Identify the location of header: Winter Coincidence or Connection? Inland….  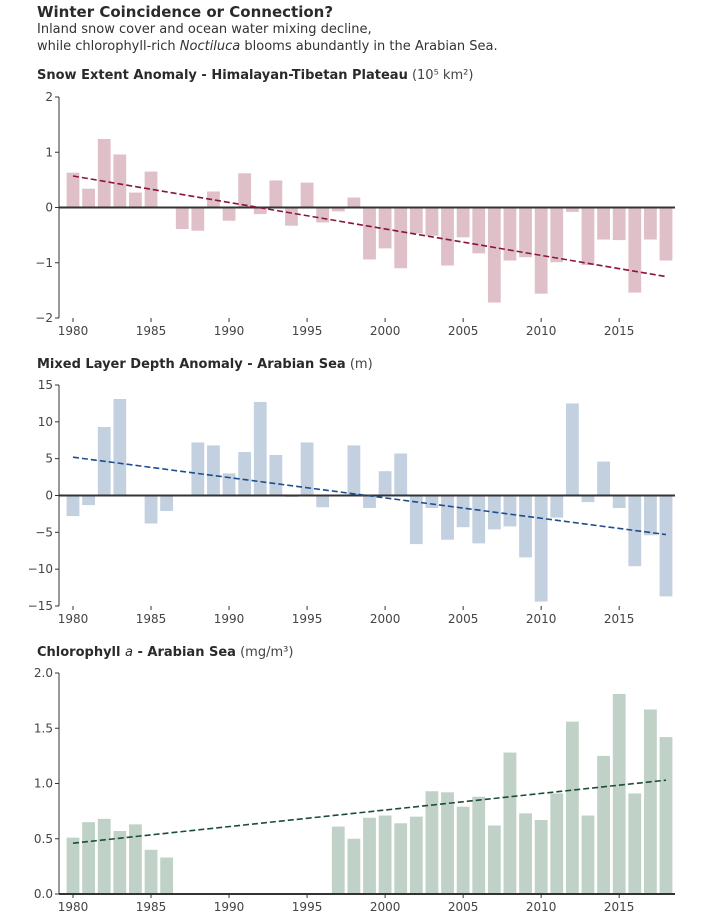
(267, 29).